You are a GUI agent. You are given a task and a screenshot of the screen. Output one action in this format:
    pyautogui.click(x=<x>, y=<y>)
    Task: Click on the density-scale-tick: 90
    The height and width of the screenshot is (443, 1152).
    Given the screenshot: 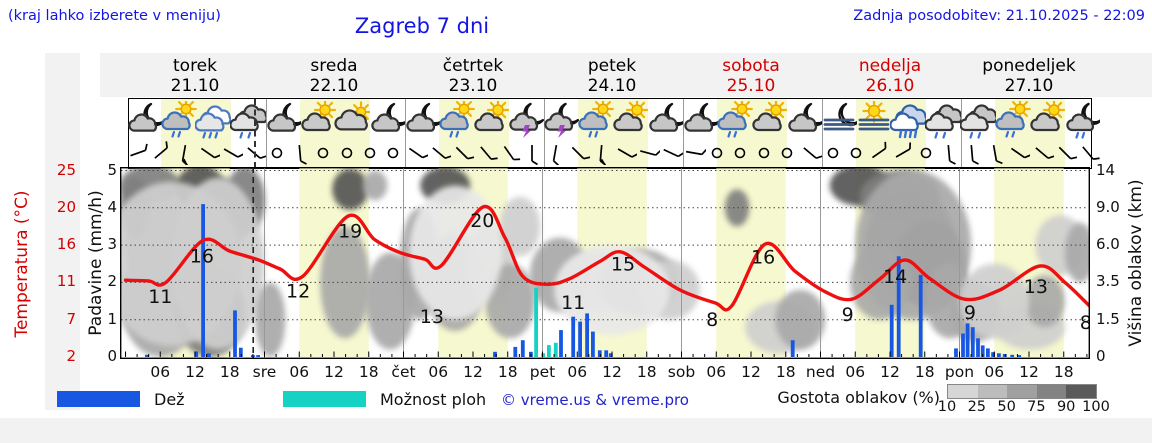 What is the action you would take?
    pyautogui.click(x=1066, y=407)
    